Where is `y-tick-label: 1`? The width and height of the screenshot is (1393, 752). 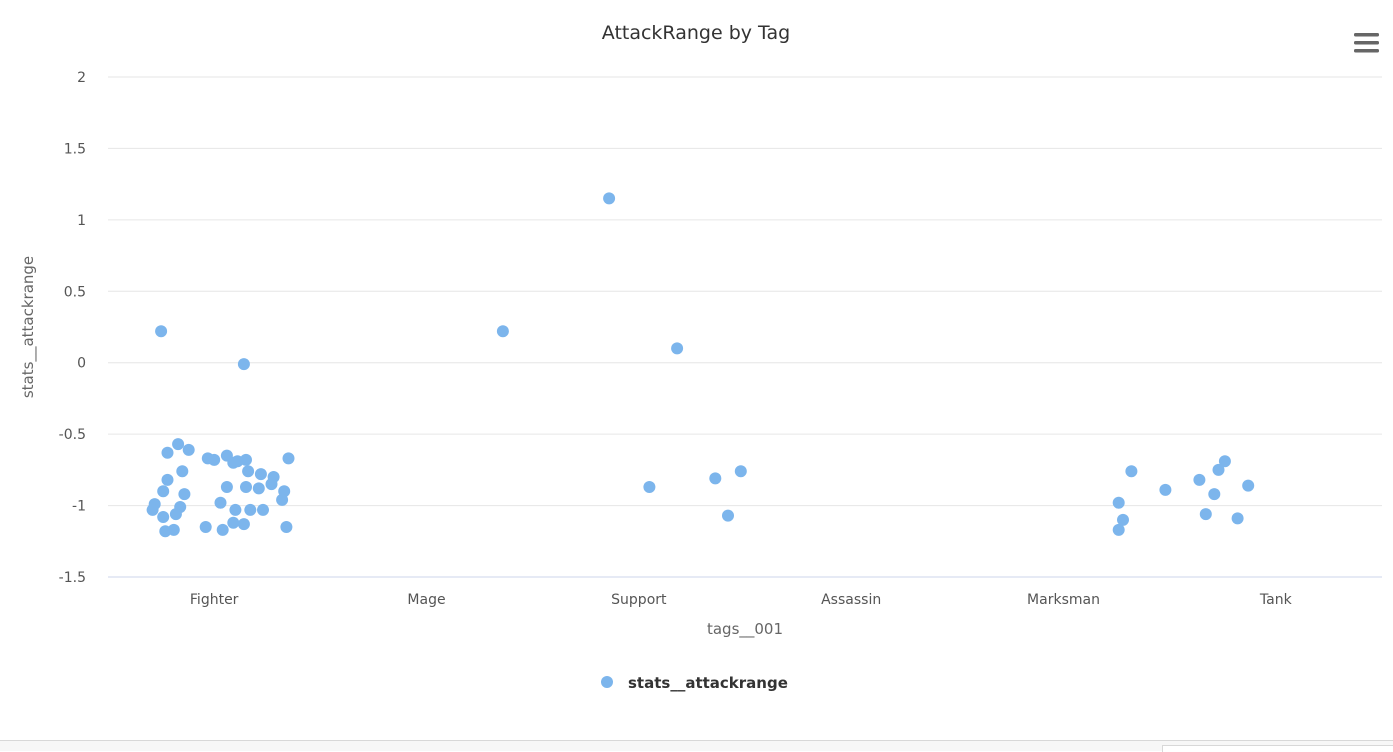
y-tick-label: 1 is located at coordinates (81, 221).